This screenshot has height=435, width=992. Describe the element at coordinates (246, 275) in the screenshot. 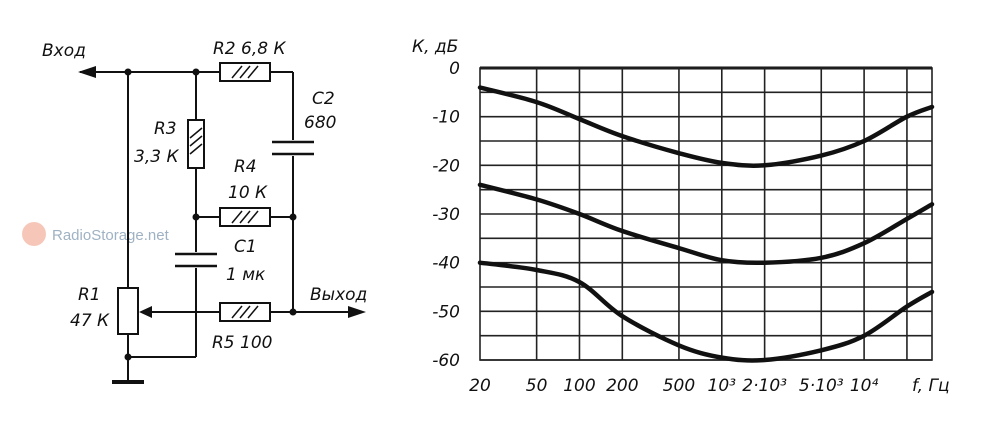

I see `c1-value: 1 мк` at that location.